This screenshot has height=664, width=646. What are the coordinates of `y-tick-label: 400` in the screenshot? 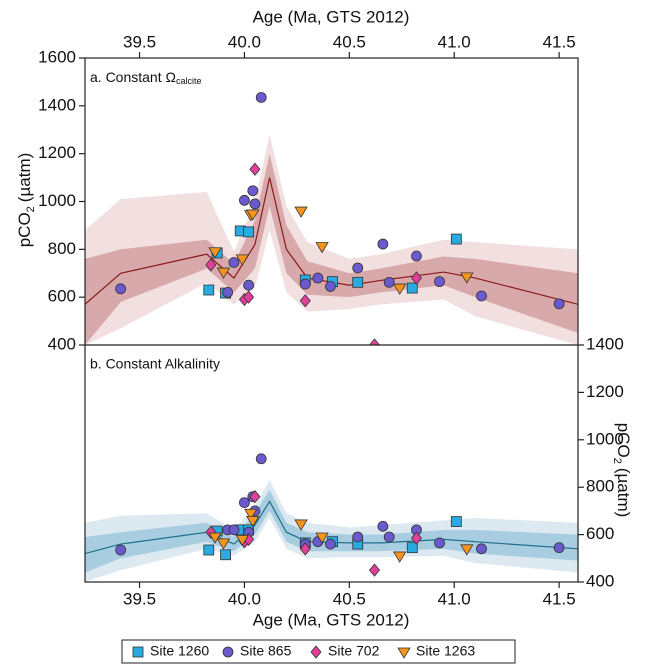 It's located at (600, 580).